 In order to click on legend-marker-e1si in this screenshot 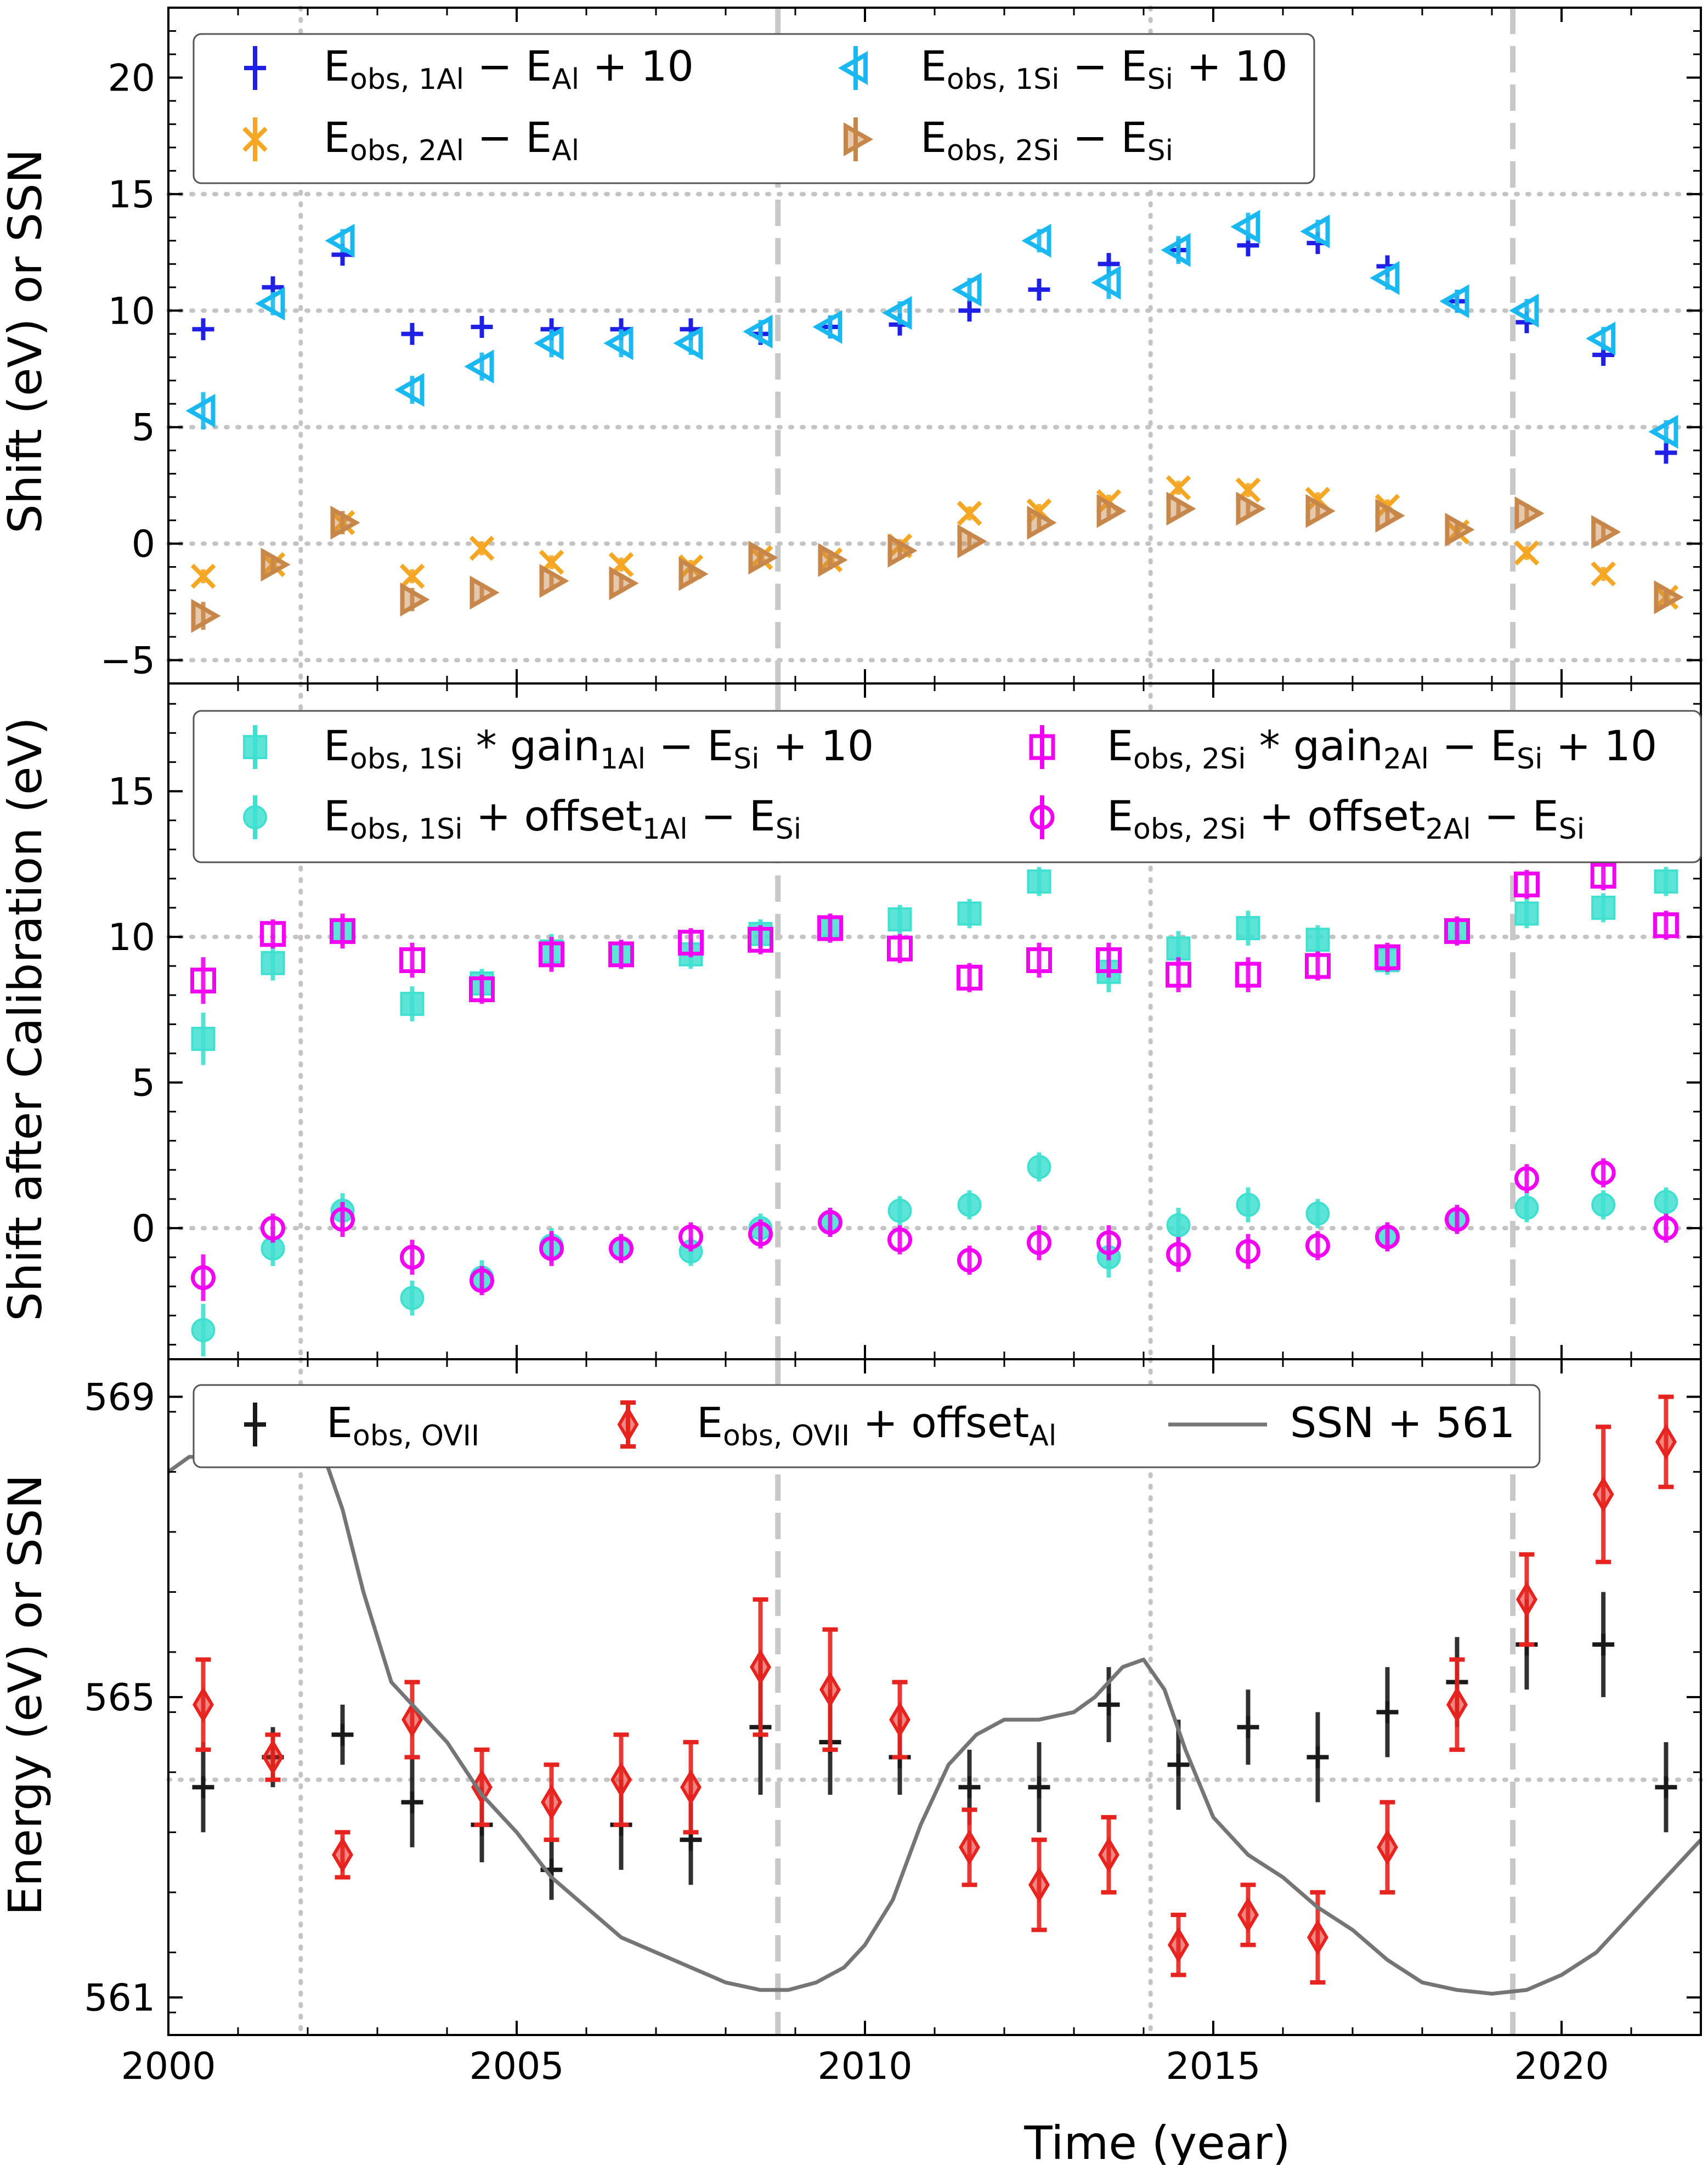, I will do `click(853, 68)`.